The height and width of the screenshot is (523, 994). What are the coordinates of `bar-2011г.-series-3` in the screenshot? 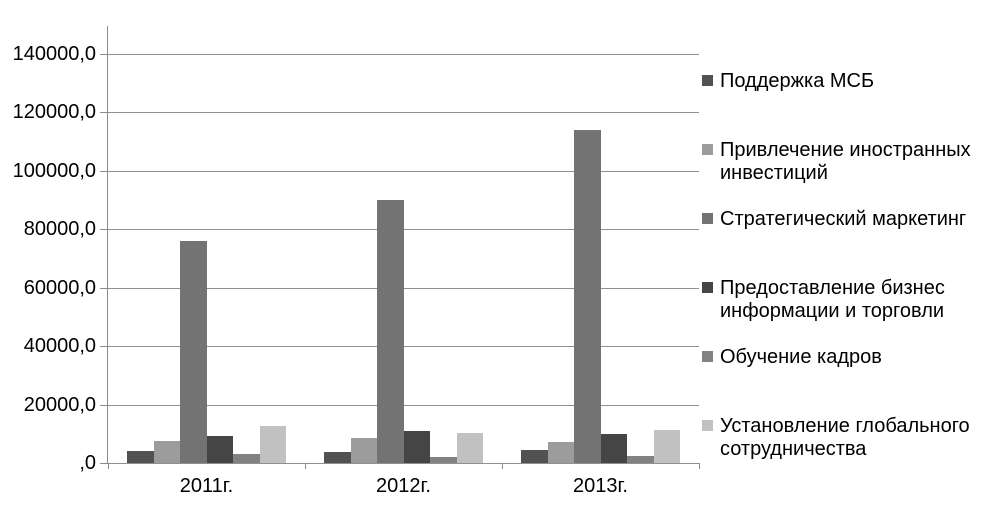 It's located at (193, 352).